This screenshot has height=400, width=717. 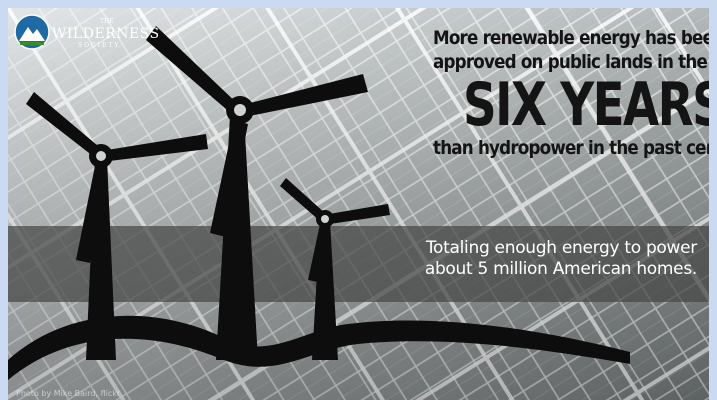 I want to click on logo-name: WILDERNESS, so click(x=106, y=34).